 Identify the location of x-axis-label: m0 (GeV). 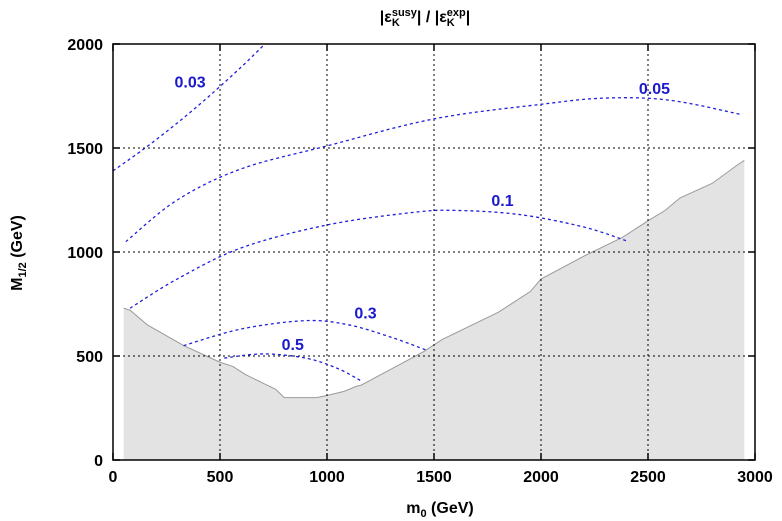
(439, 510).